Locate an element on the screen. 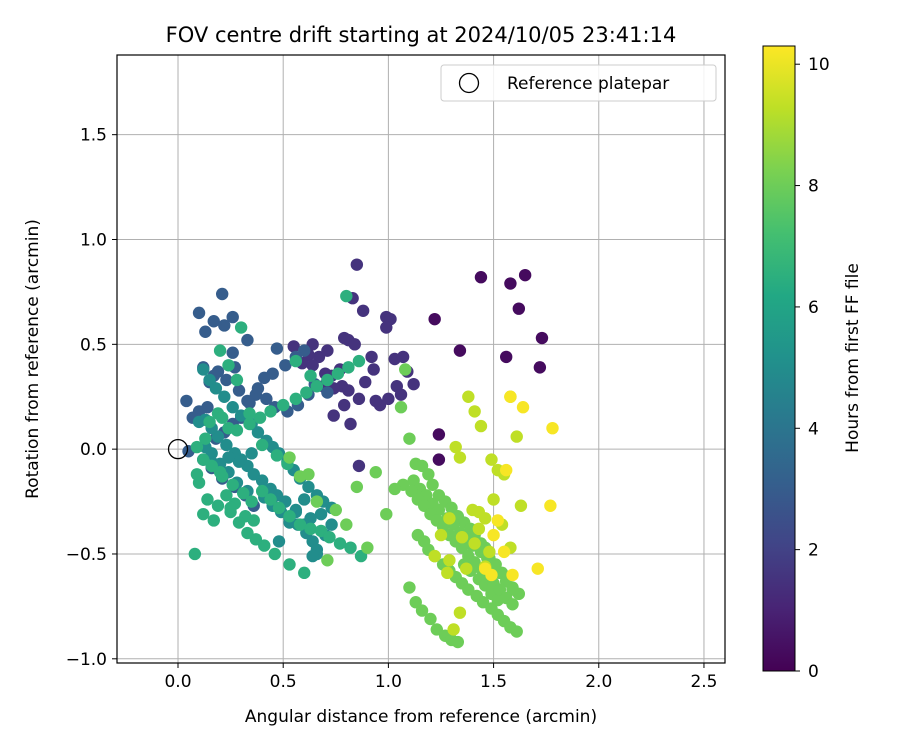 This screenshot has width=900, height=750. colorbar-gradient is located at coordinates (779, 358).